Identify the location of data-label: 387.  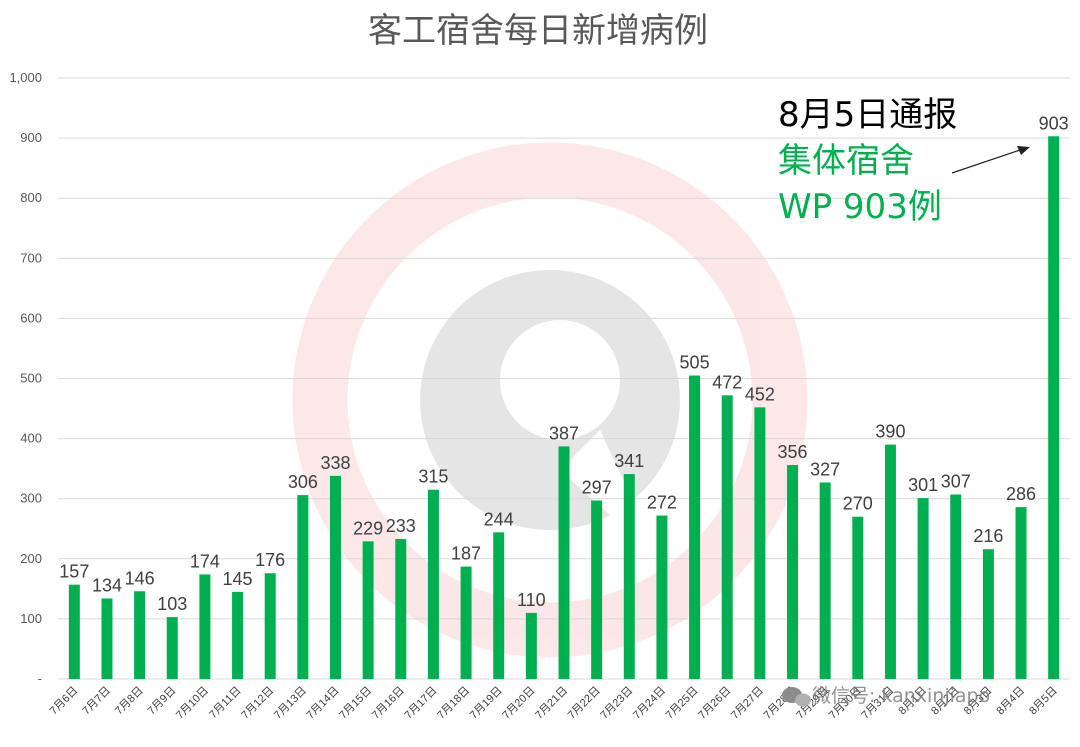
(564, 433).